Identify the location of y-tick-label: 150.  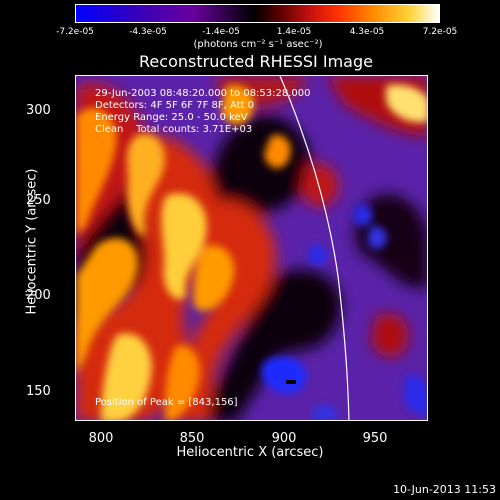
(38, 391).